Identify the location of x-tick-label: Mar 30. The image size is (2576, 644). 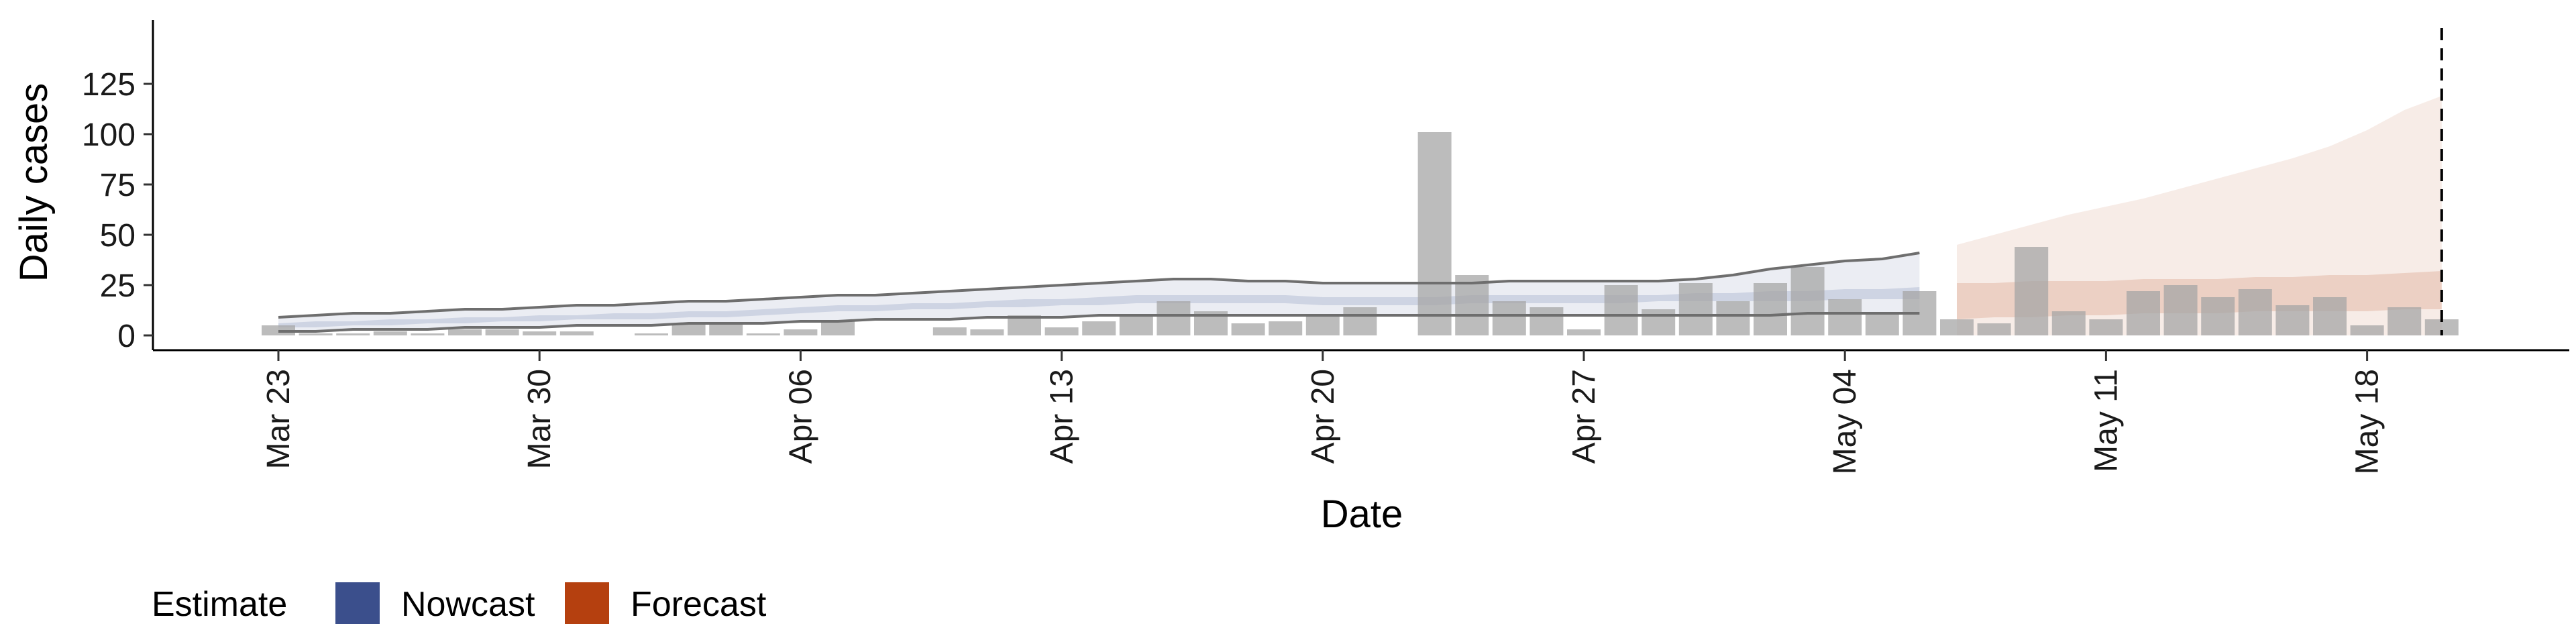
(539, 419).